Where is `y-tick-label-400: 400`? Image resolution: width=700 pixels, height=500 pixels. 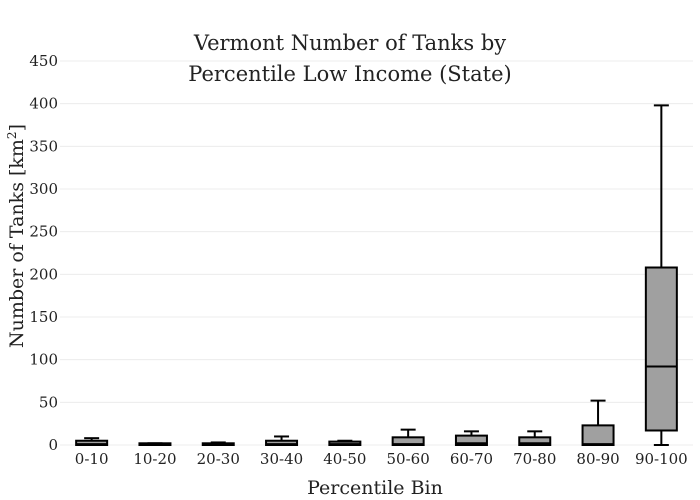
y-tick-label-400: 400 is located at coordinates (43, 104).